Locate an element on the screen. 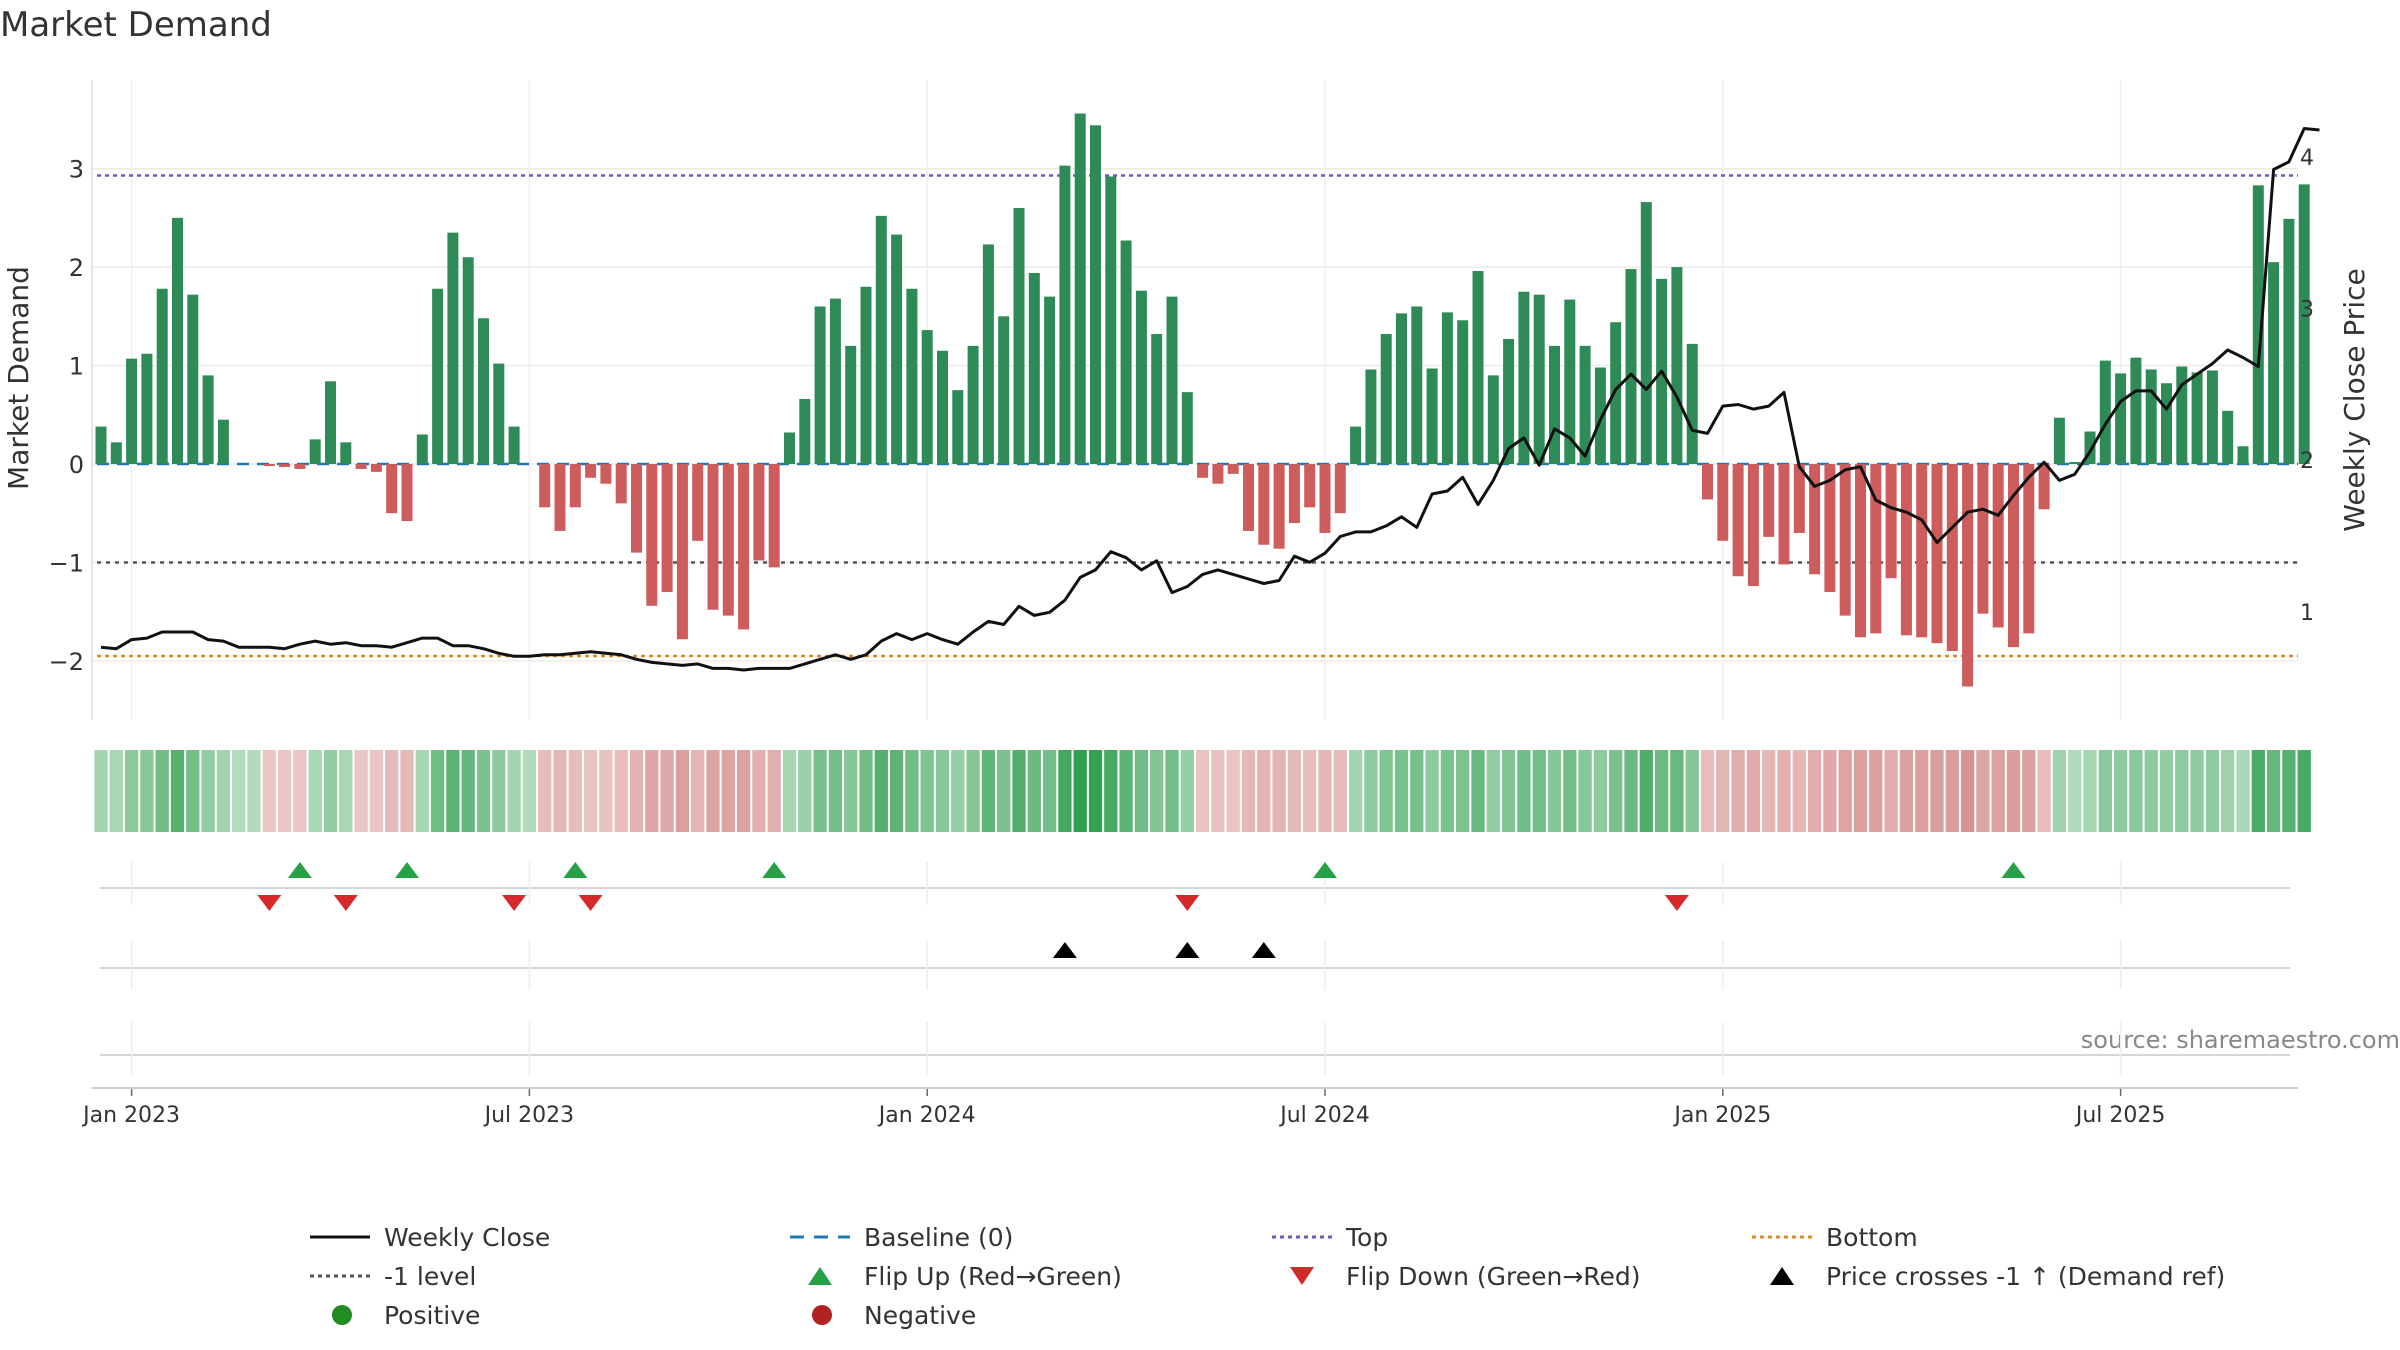  x-tick-label: Jan 2024 is located at coordinates (926, 1115).